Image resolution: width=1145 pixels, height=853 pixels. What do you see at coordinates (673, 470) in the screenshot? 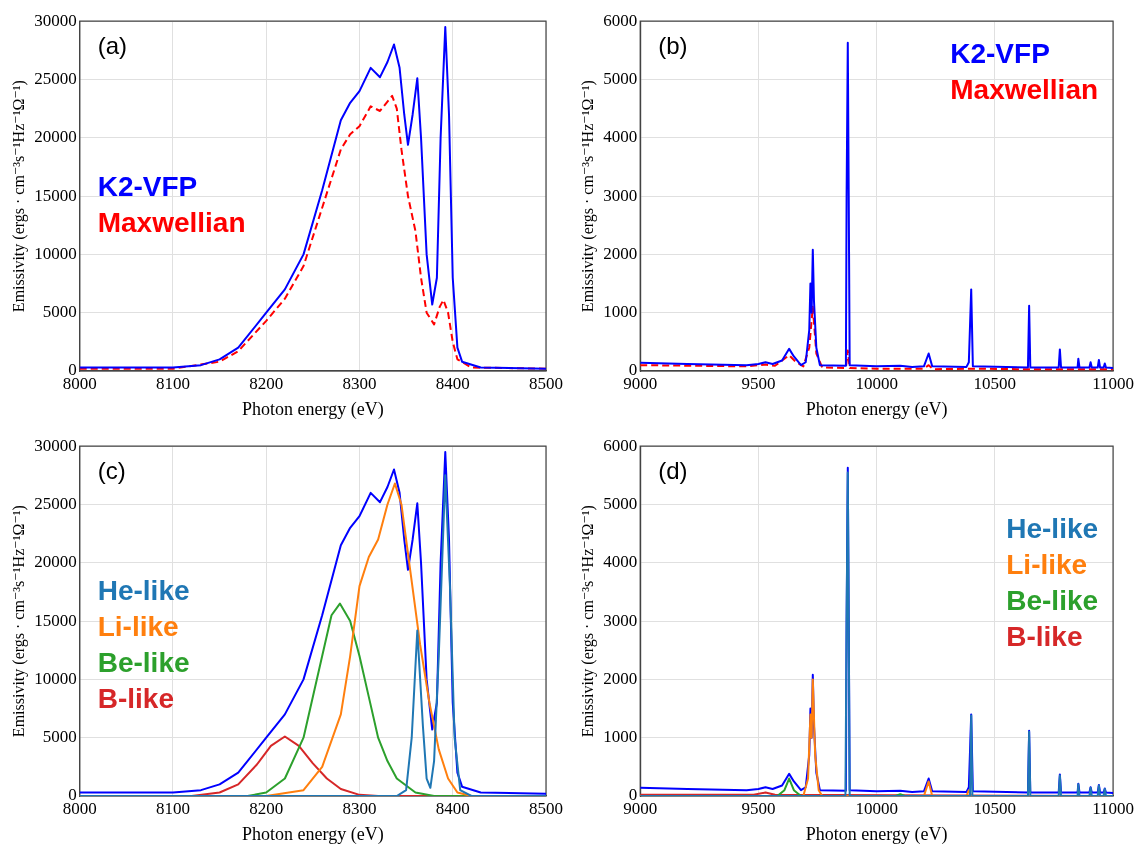
I see `annotation: (d)` at bounding box center [673, 470].